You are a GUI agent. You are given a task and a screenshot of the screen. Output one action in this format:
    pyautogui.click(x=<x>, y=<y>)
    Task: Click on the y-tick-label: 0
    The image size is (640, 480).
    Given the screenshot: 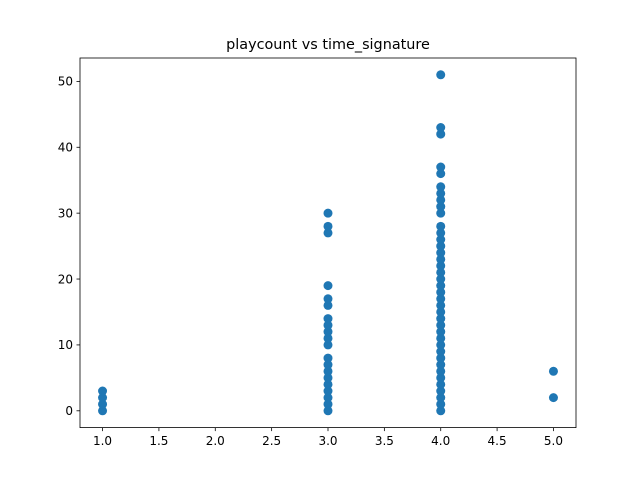 What is the action you would take?
    pyautogui.click(x=69, y=411)
    